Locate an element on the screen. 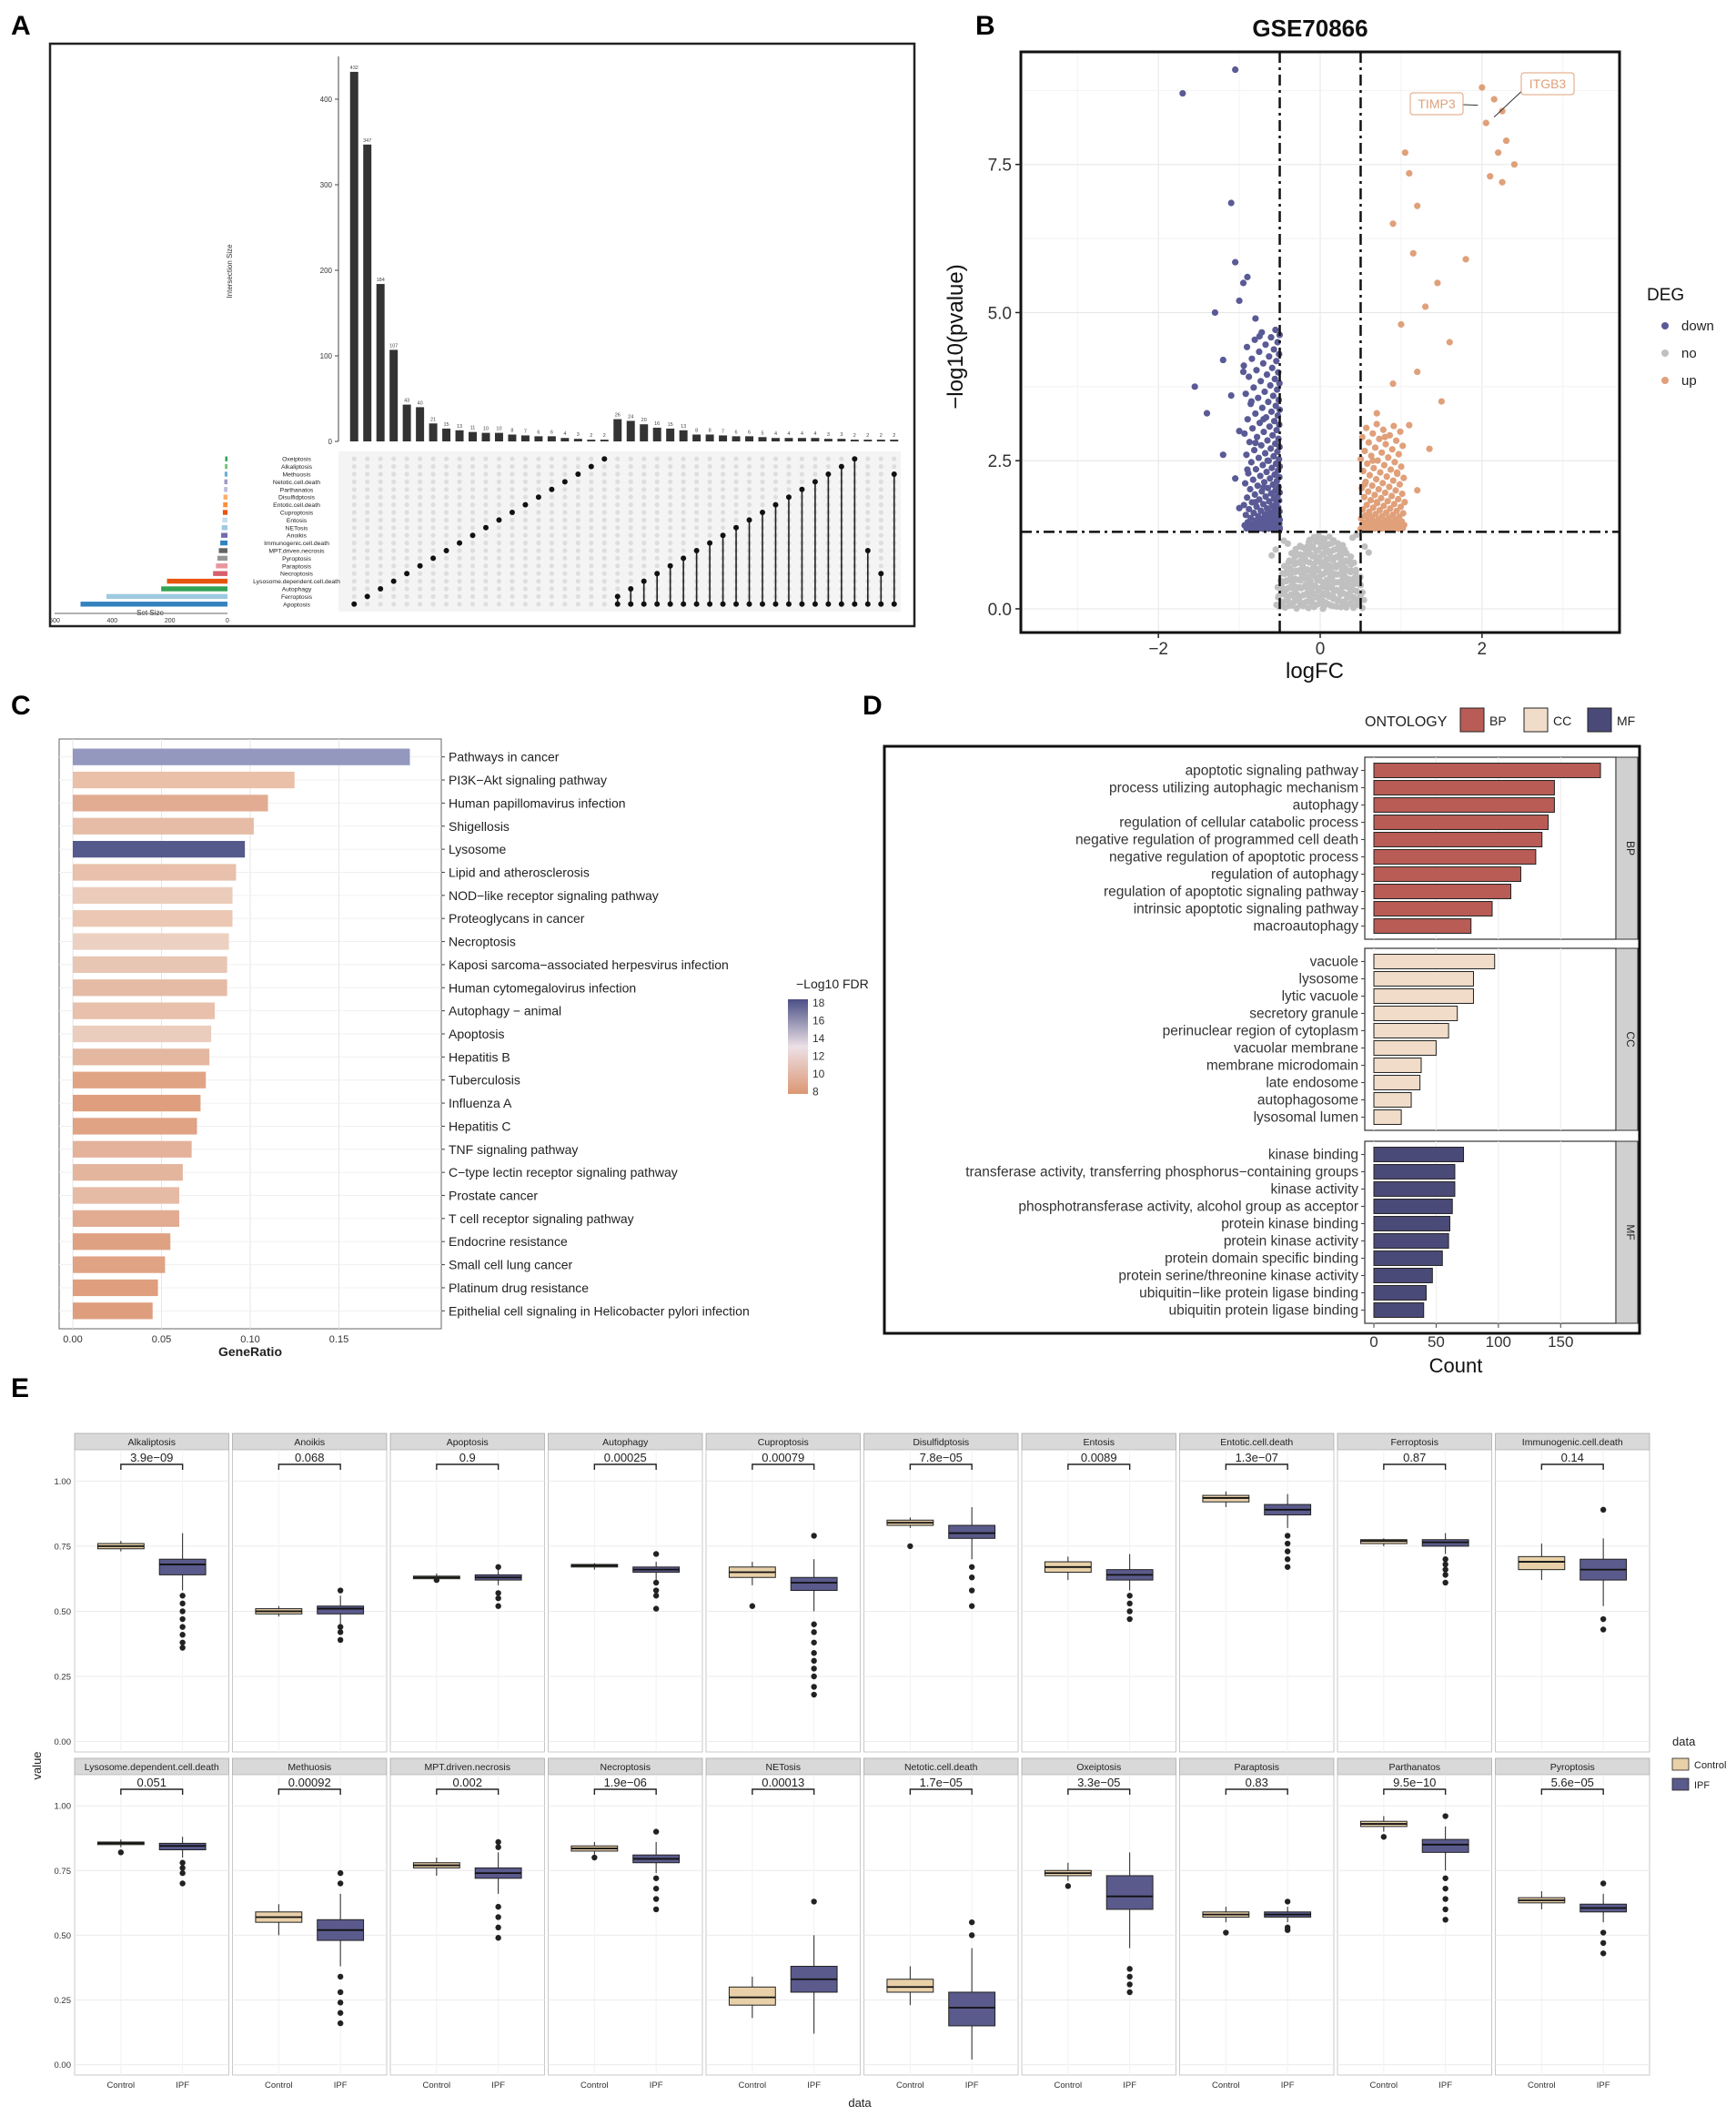 Image resolution: width=1736 pixels, height=2116 pixels. intersection-bar-label: 2 is located at coordinates (605, 436).